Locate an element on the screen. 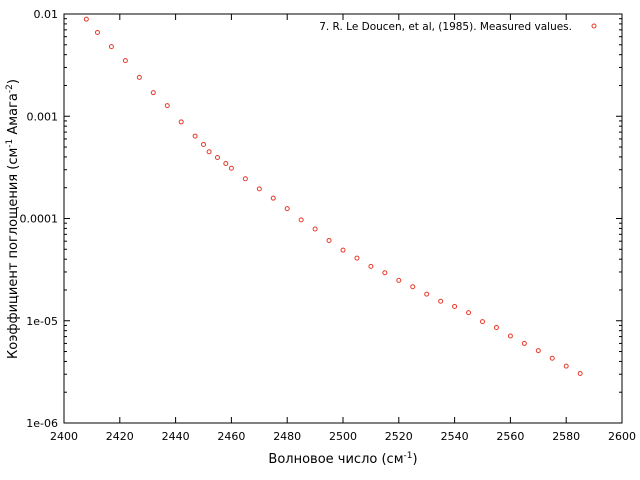  x-tick-label: 2540 is located at coordinates (455, 436).